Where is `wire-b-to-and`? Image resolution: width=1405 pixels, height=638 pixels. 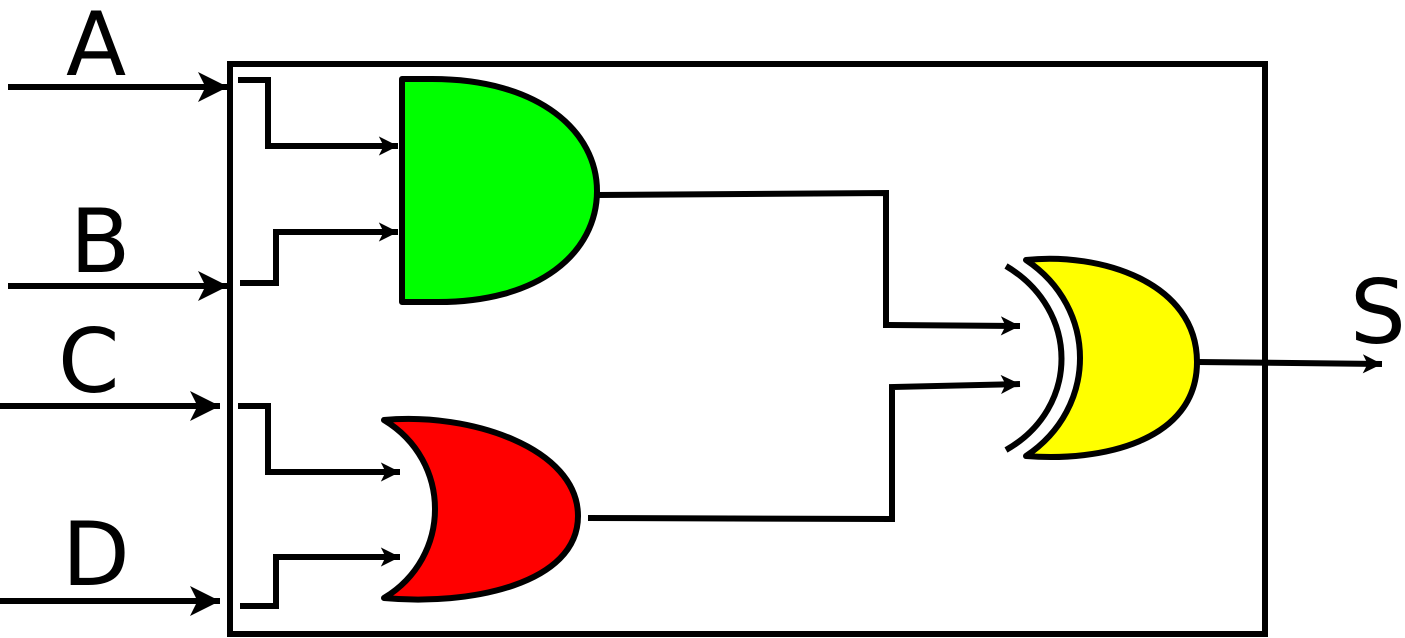
wire-b-to-and is located at coordinates (319, 254).